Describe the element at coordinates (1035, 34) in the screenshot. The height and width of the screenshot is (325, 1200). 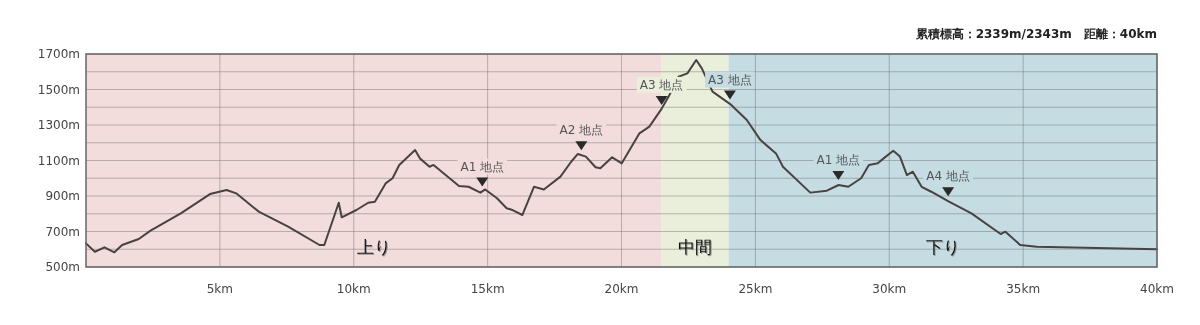
I see `chart-title: 累積標高：2339m/2343m 距離：40km` at that location.